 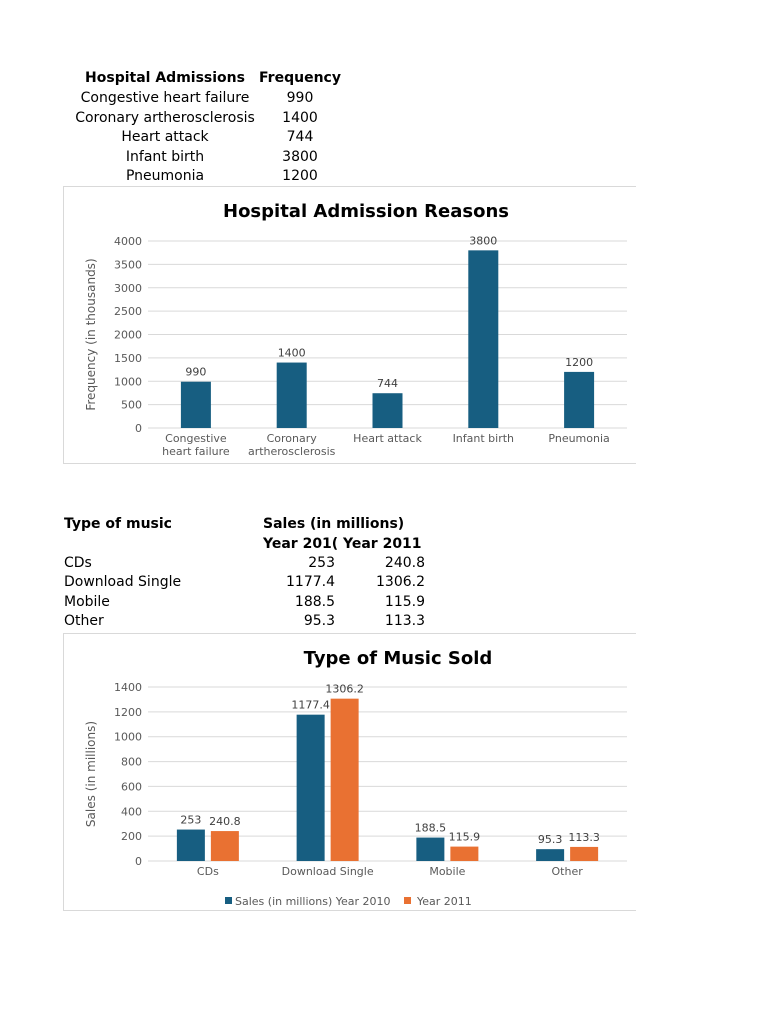 What do you see at coordinates (314, 601) in the screenshot?
I see `table-cell-2010: 188.5` at bounding box center [314, 601].